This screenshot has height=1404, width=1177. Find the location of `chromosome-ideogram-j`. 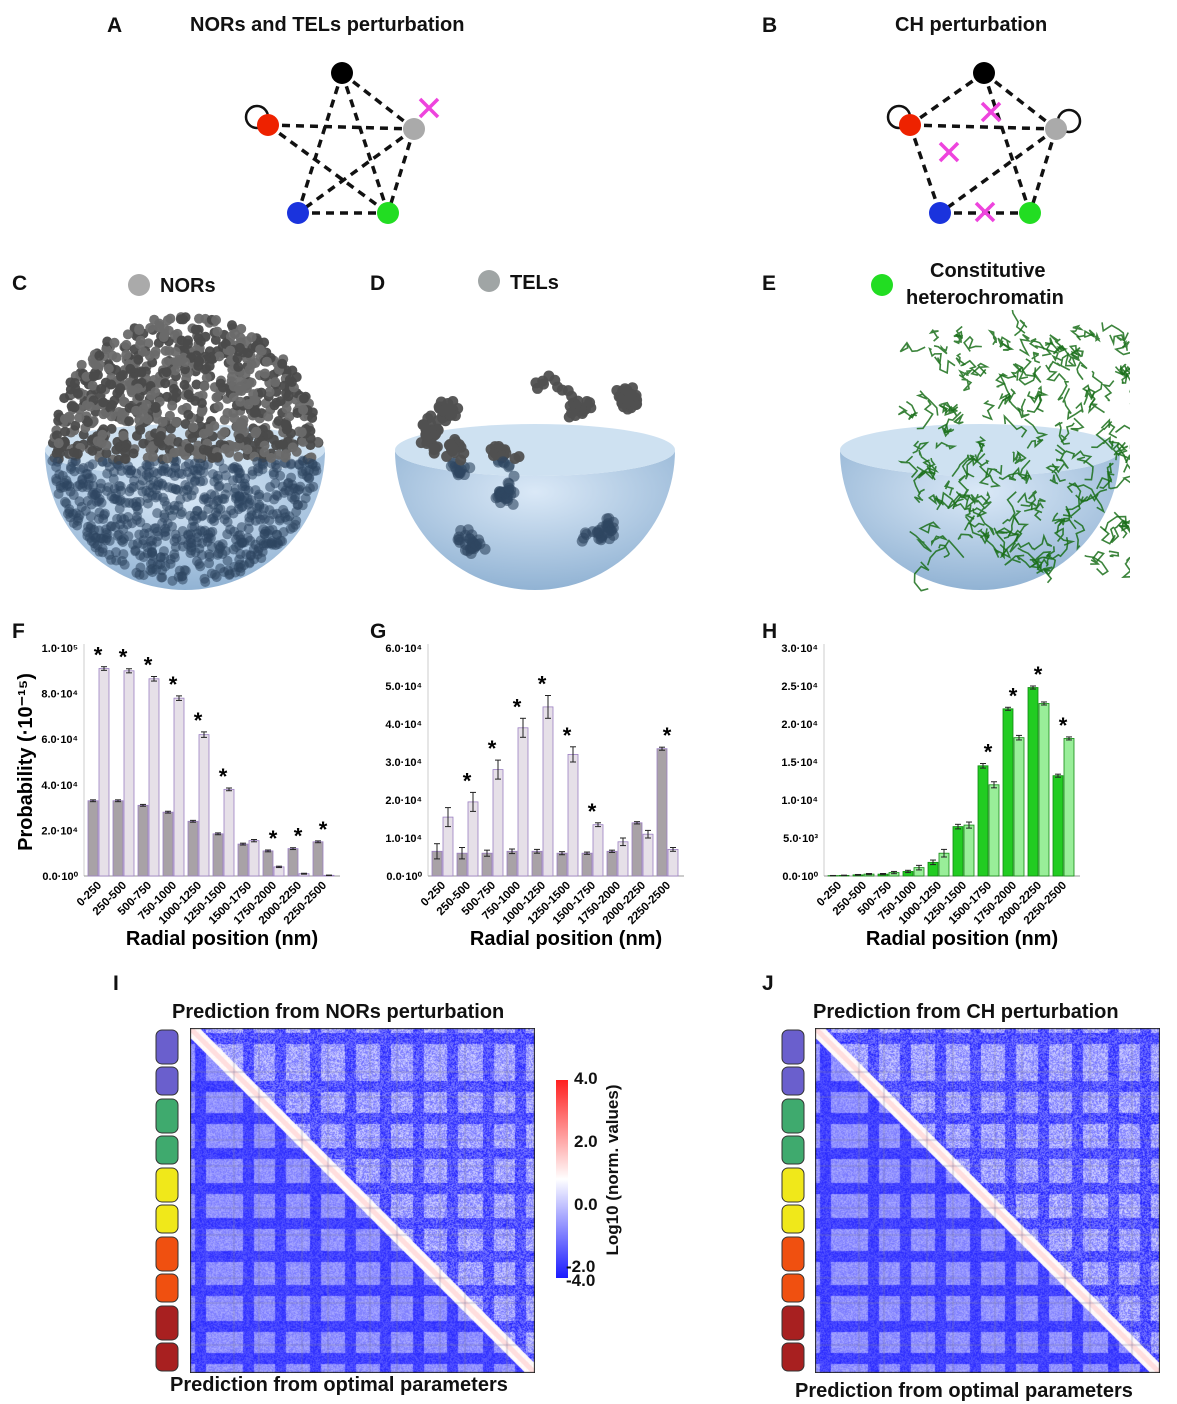

chromosome-ideogram-j is located at coordinates (793, 1200).